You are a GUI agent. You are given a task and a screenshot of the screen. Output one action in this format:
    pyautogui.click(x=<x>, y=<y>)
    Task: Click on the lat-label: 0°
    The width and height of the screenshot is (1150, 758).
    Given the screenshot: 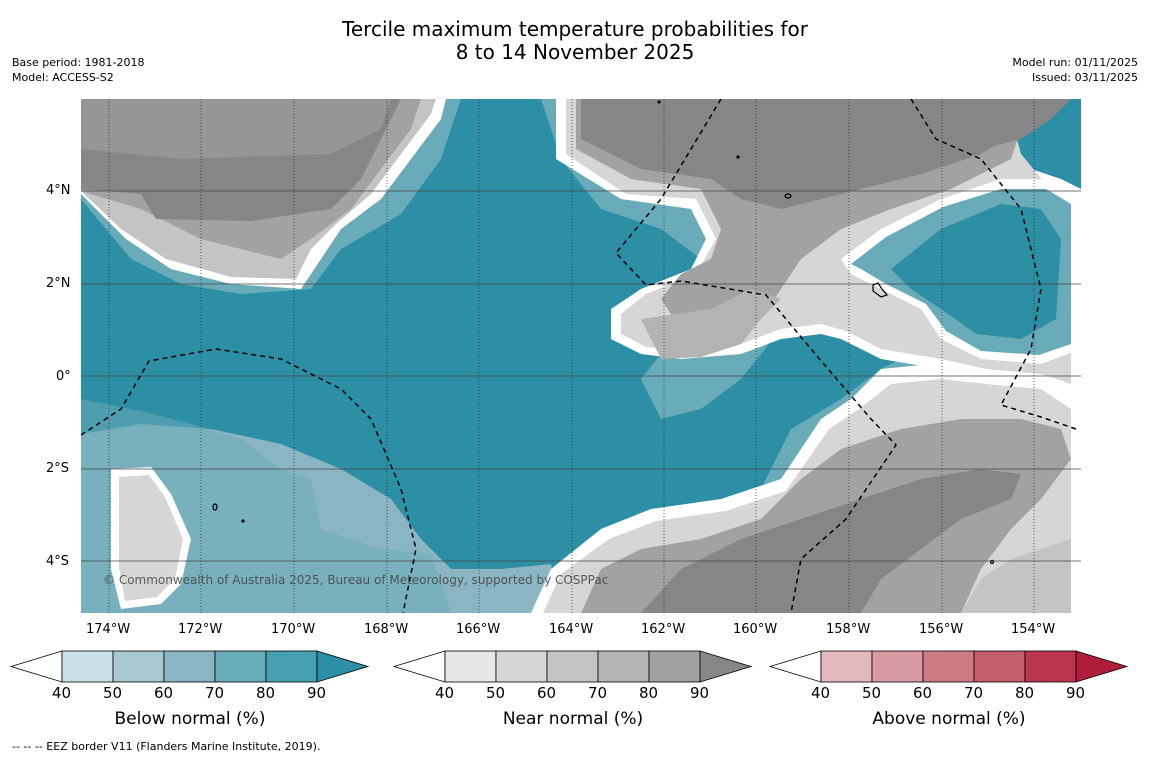 What is the action you would take?
    pyautogui.click(x=63, y=376)
    